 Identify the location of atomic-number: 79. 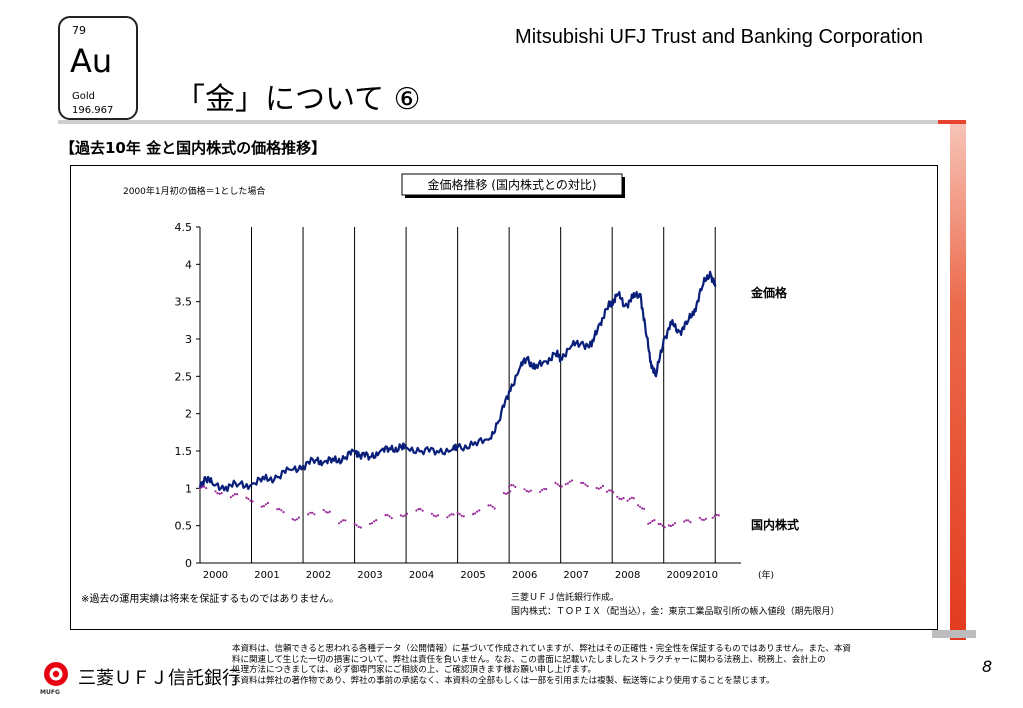
(79, 30).